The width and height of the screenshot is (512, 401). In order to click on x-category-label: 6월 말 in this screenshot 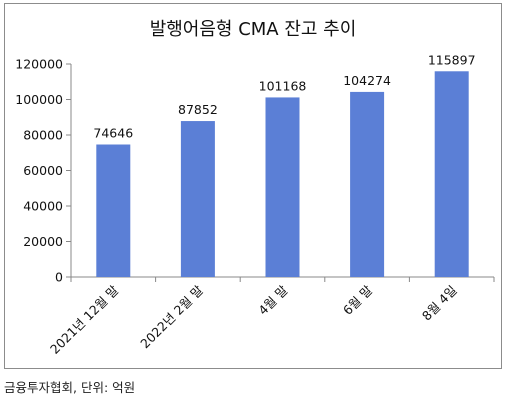, I will do `click(358, 300)`.